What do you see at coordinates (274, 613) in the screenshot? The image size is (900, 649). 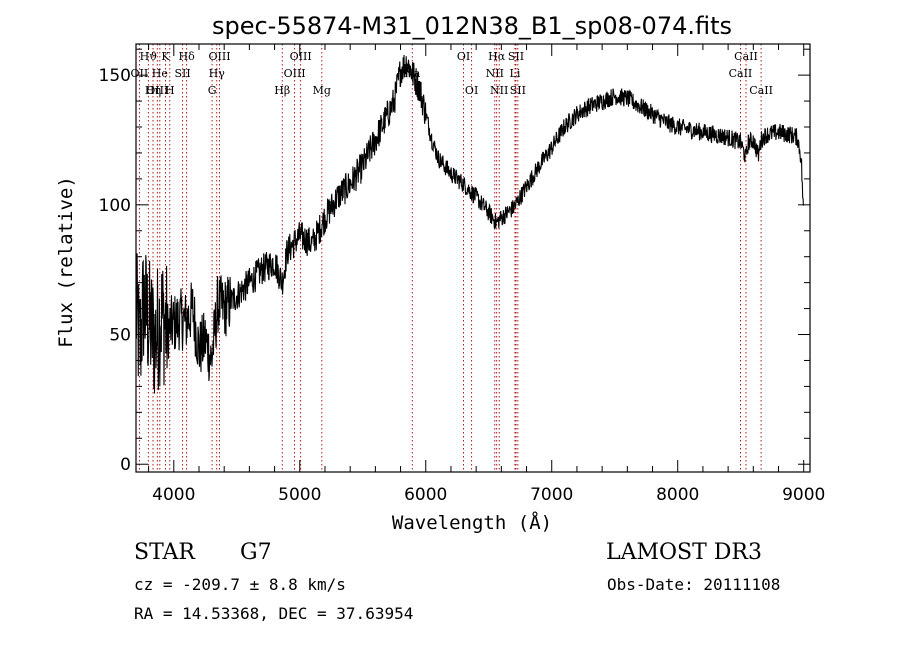 I see `coordinates: RA = 14.53368, DEC = 37.63954` at bounding box center [274, 613].